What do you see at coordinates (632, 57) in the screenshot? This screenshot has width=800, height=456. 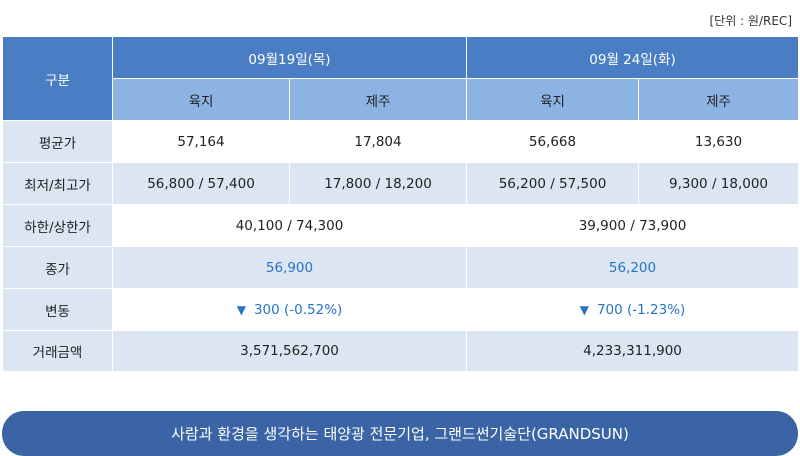 I see `header-date-2: 09월 24일(화)` at bounding box center [632, 57].